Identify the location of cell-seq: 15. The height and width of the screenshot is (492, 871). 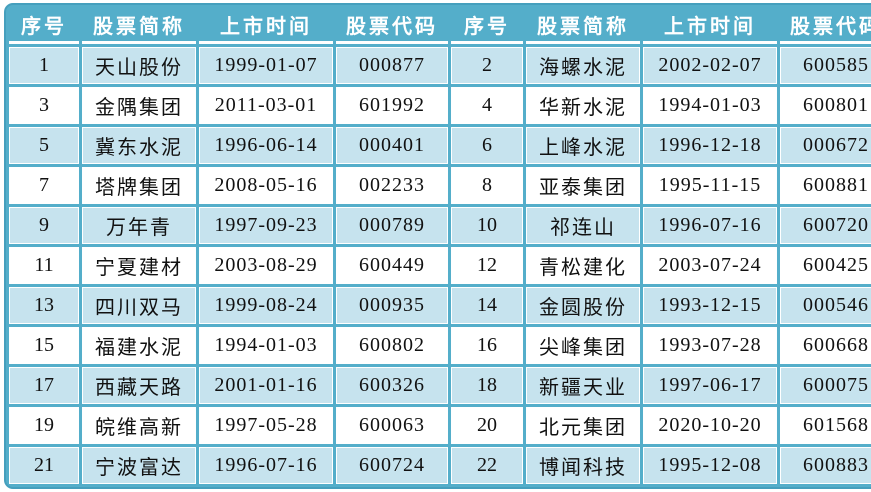
(44, 345).